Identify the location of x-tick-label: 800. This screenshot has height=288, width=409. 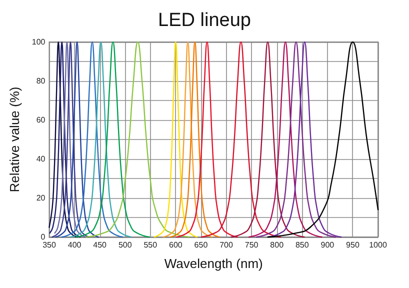
(277, 245).